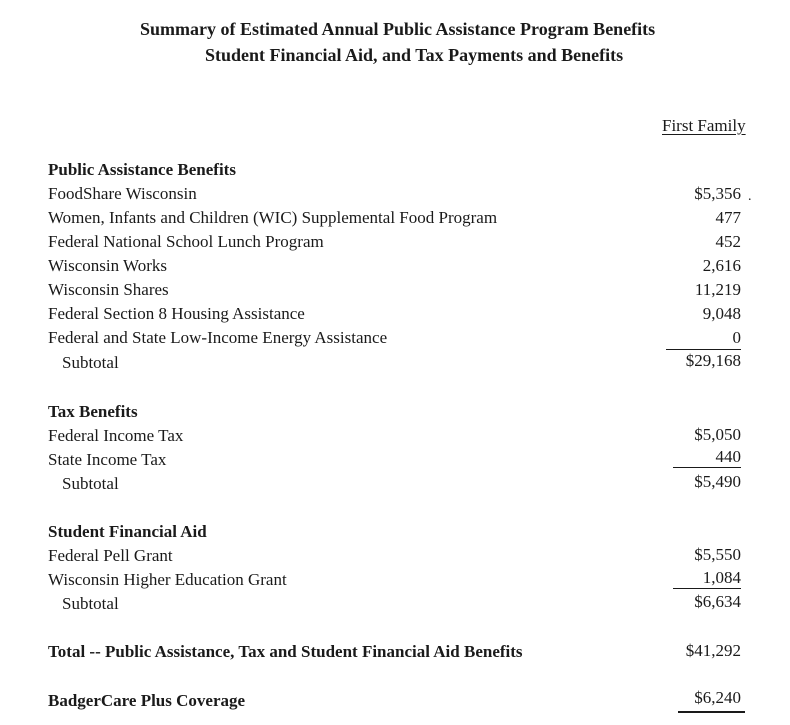  I want to click on row-amount-pell-grant: $5,550, so click(717, 554).